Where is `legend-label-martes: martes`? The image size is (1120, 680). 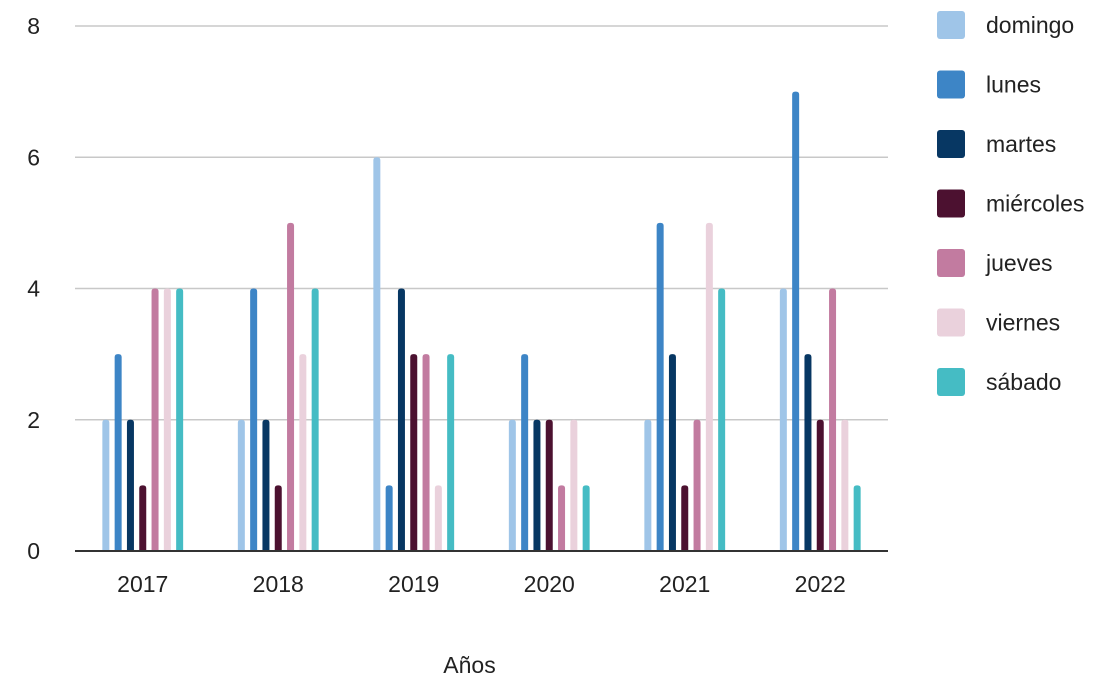
legend-label-martes: martes is located at coordinates (1021, 144).